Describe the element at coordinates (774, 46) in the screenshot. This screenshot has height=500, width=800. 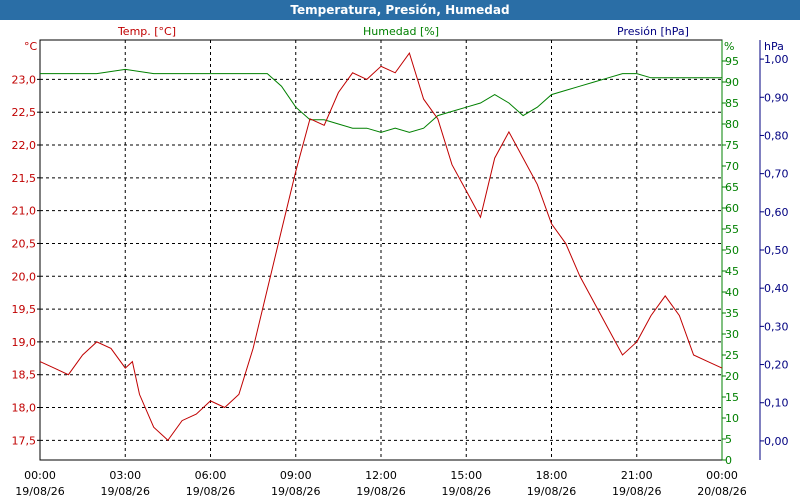
I see `pressure-unit: hPa` at that location.